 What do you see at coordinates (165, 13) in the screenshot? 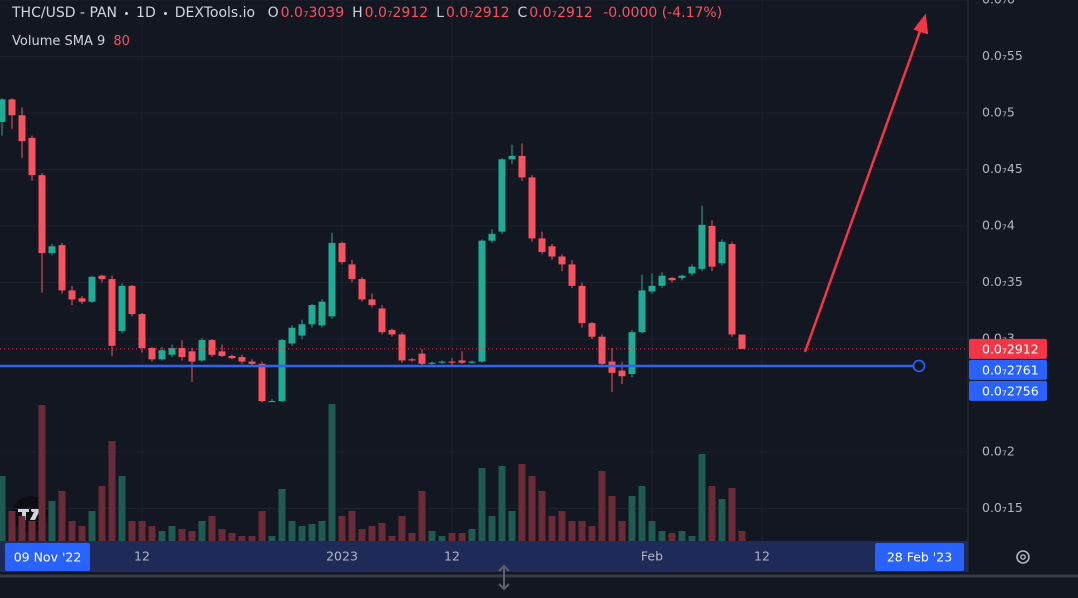
I see `separator` at bounding box center [165, 13].